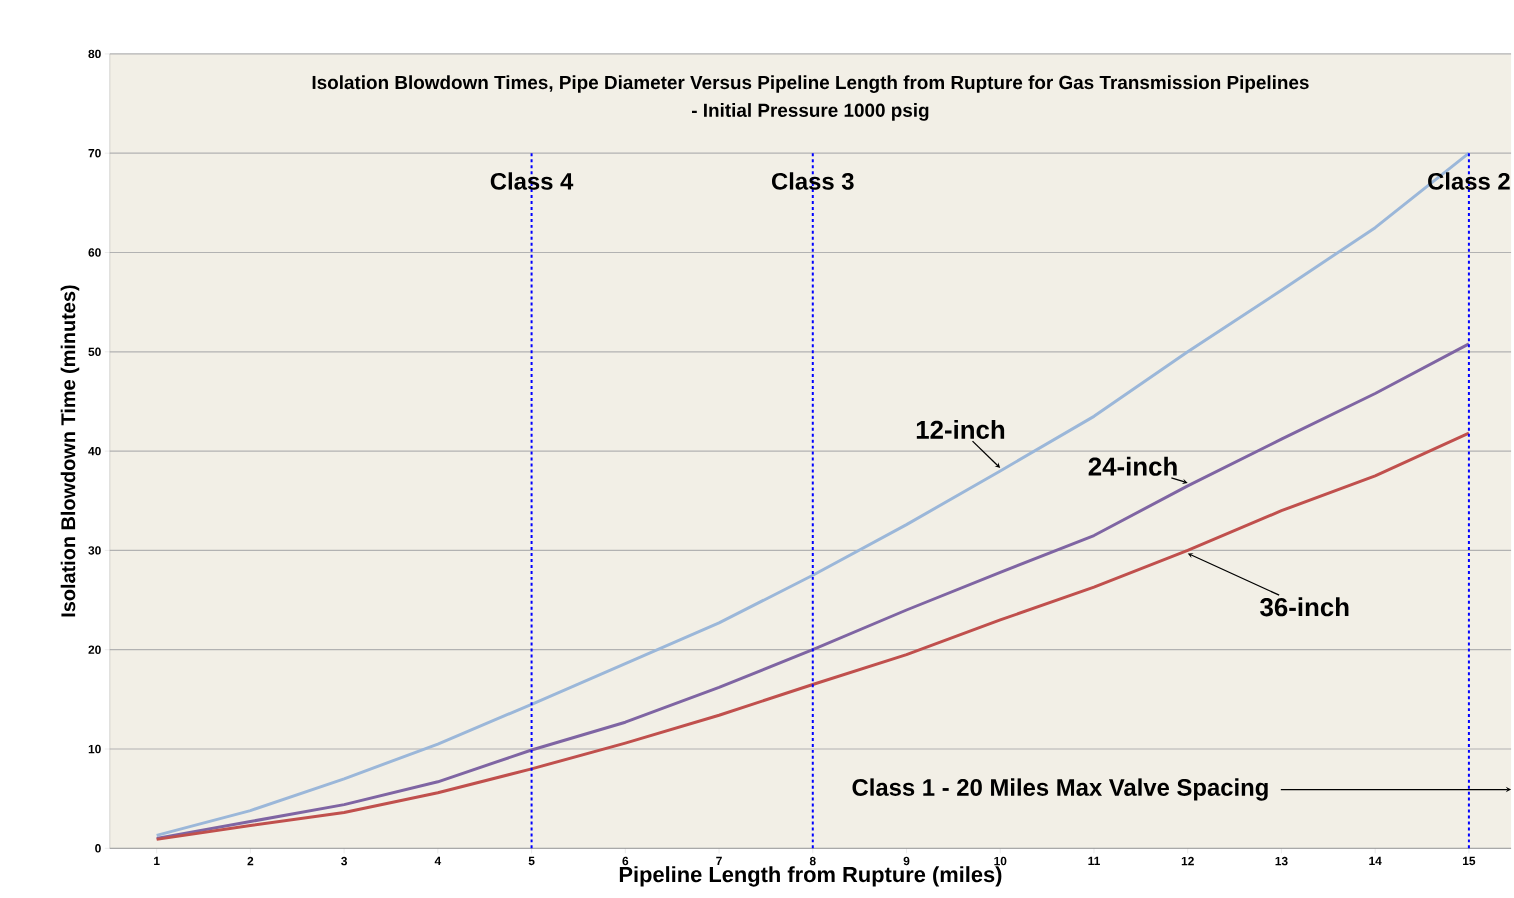 The width and height of the screenshot is (1514, 898). I want to click on series-label: 12-inch, so click(960, 429).